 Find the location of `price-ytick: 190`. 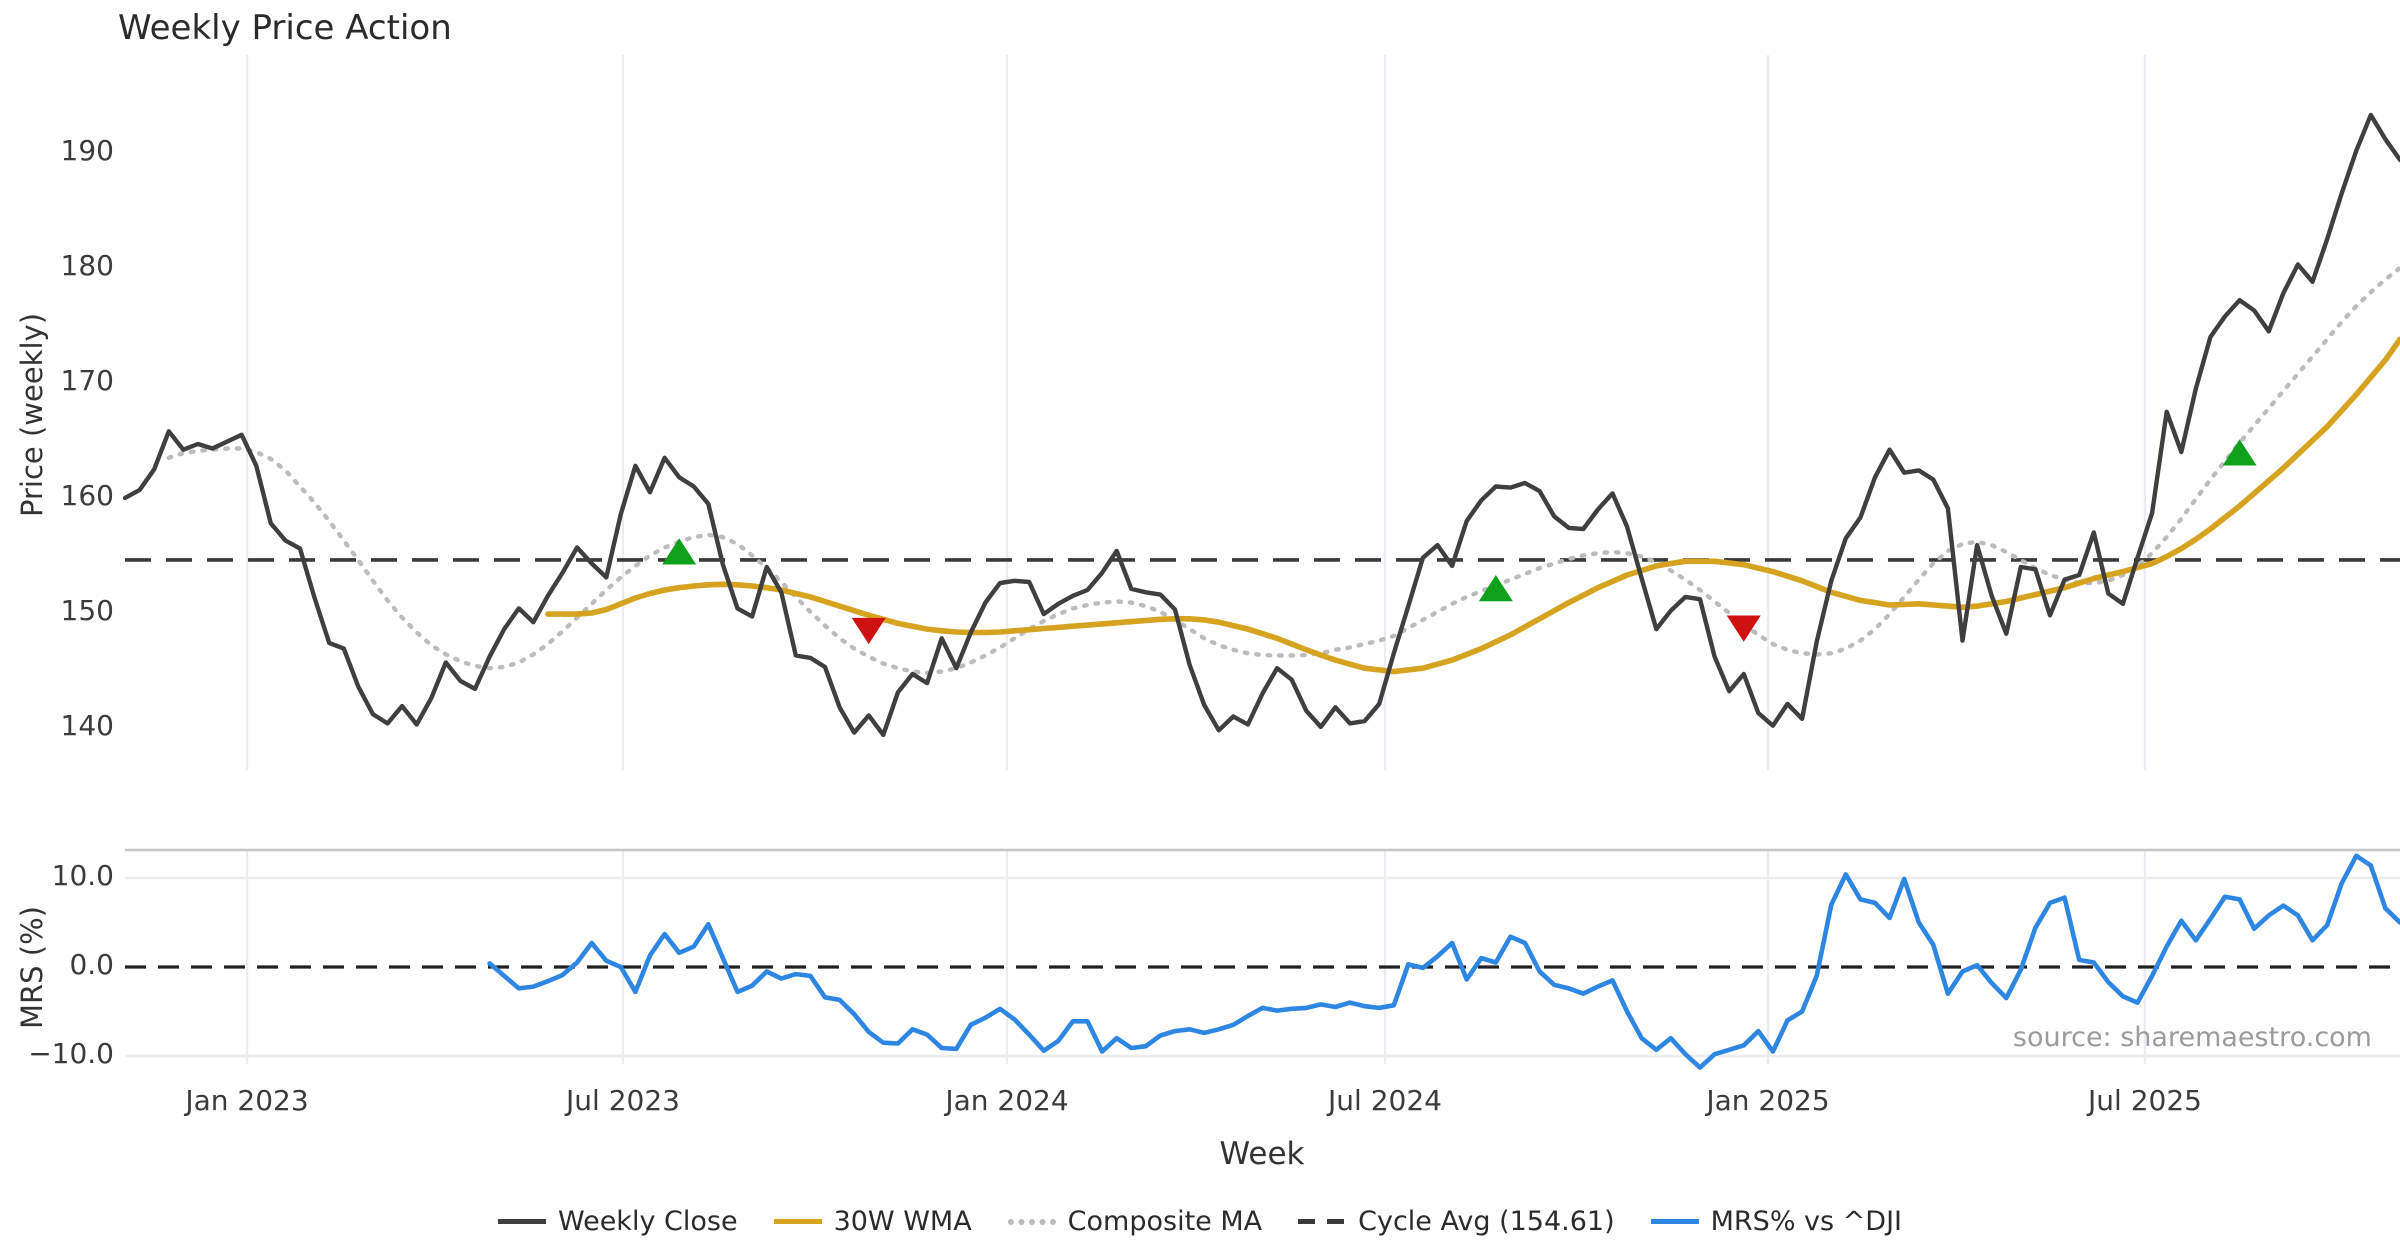

price-ytick: 190 is located at coordinates (87, 150).